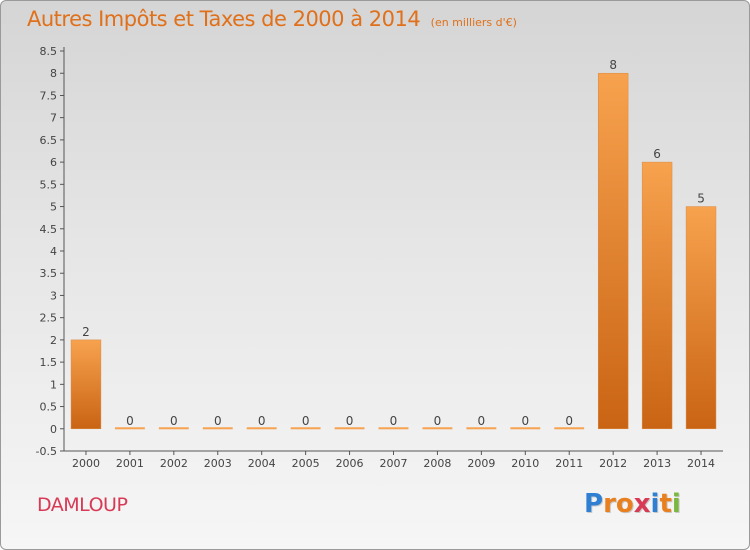 Image resolution: width=750 pixels, height=550 pixels. Describe the element at coordinates (46, 451) in the screenshot. I see `y-tick-label: -0.5` at that location.